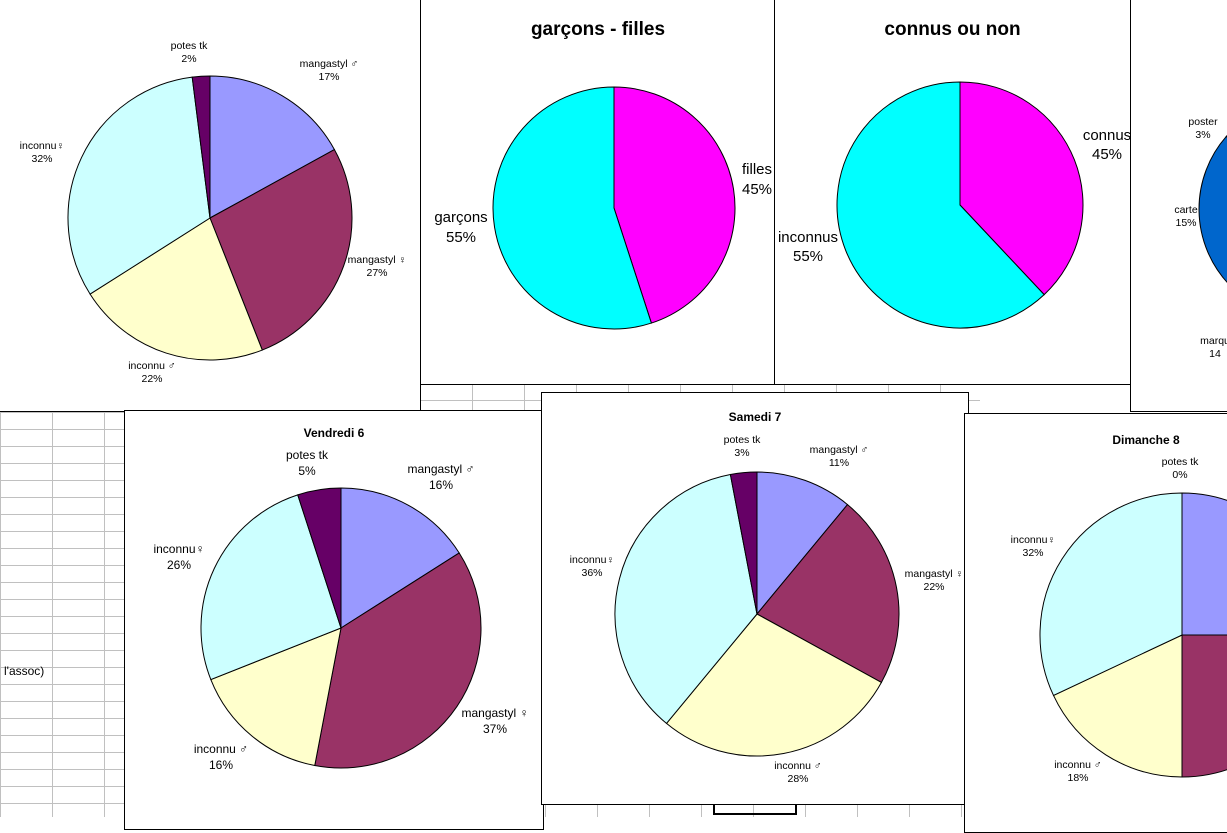  Describe the element at coordinates (755, 809) in the screenshot. I see `cell-selection-handle` at that location.